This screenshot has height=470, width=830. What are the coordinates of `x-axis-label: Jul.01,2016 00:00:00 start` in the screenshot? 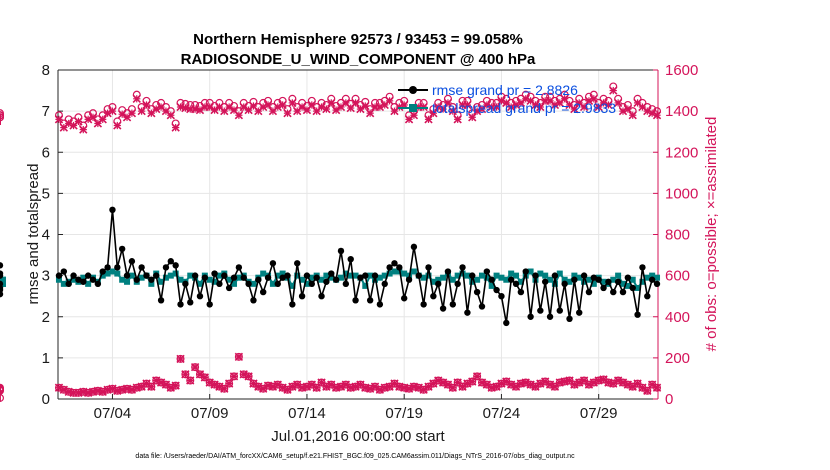 It's located at (358, 436).